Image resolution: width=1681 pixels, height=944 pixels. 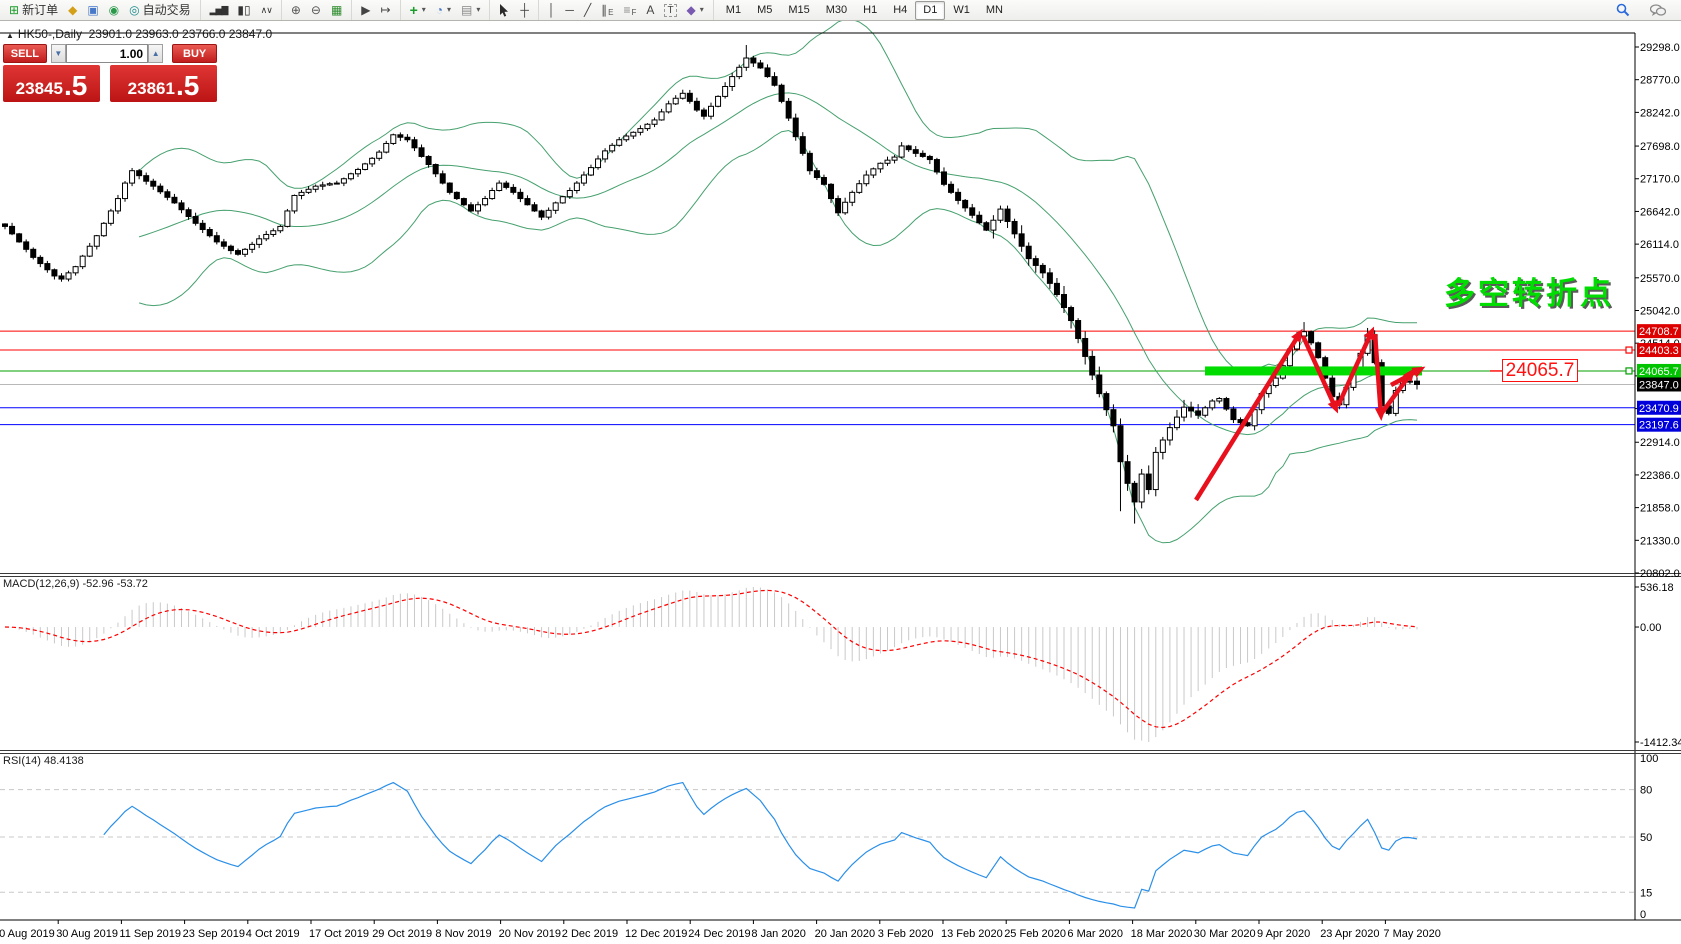 I want to click on crosshair-button: ┼, so click(x=524, y=10).